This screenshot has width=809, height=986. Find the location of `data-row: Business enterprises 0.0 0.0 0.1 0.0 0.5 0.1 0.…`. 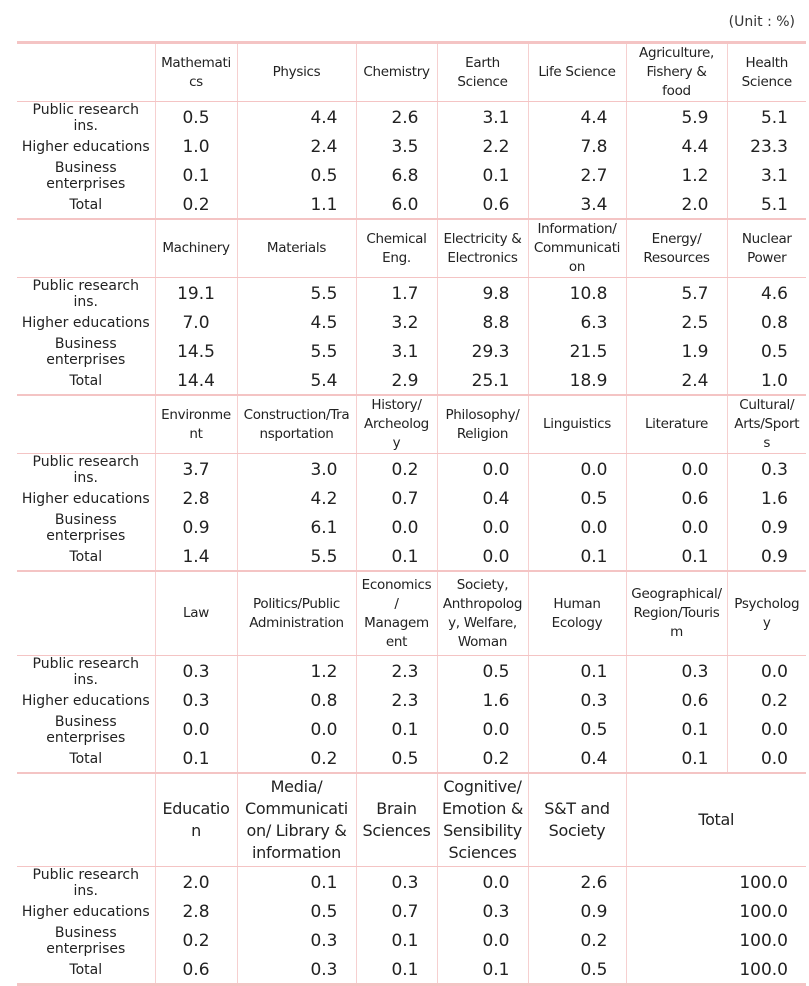

data-row: Business enterprises 0.0 0.0 0.1 0.0 0.5 0.1 0.… is located at coordinates (411, 730).